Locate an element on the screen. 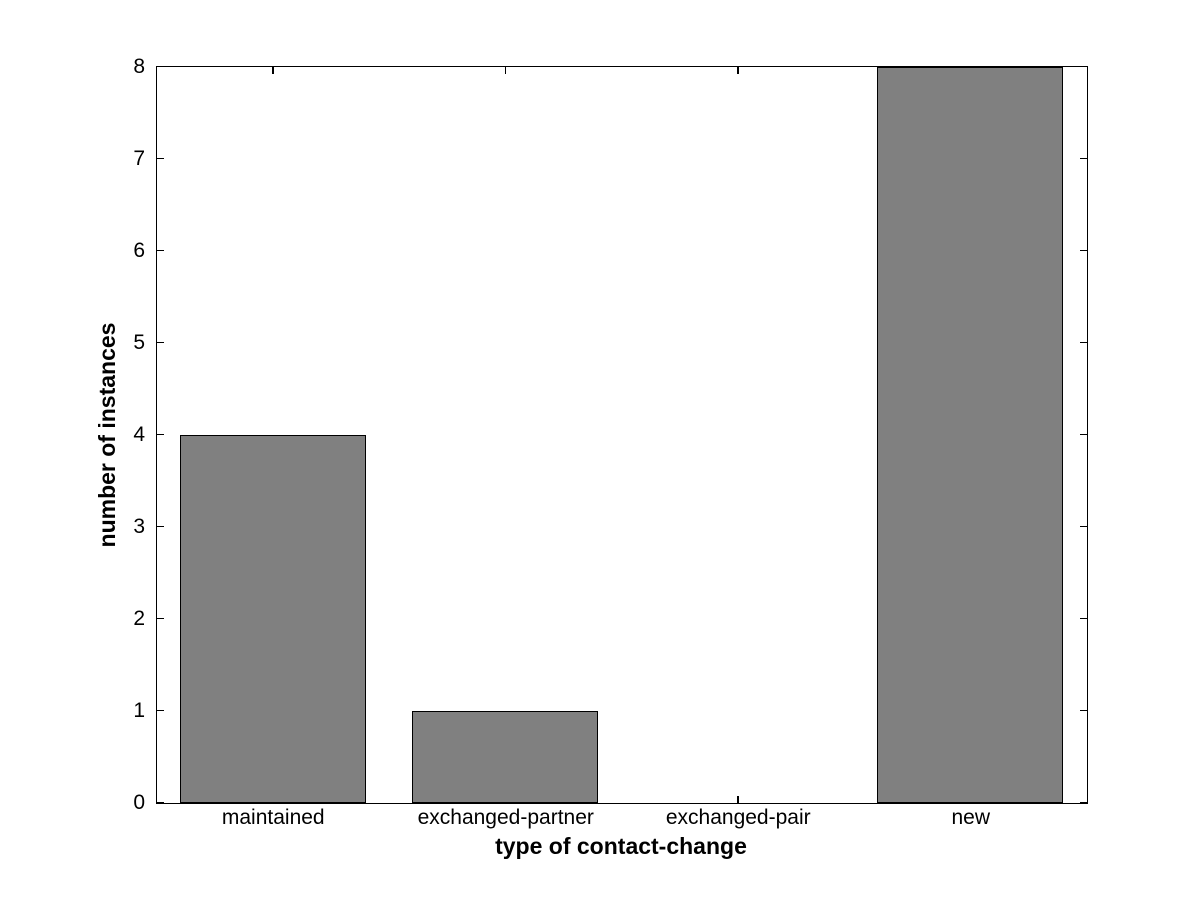 The image size is (1201, 901). x-axis-label: type of contact-change is located at coordinates (621, 846).